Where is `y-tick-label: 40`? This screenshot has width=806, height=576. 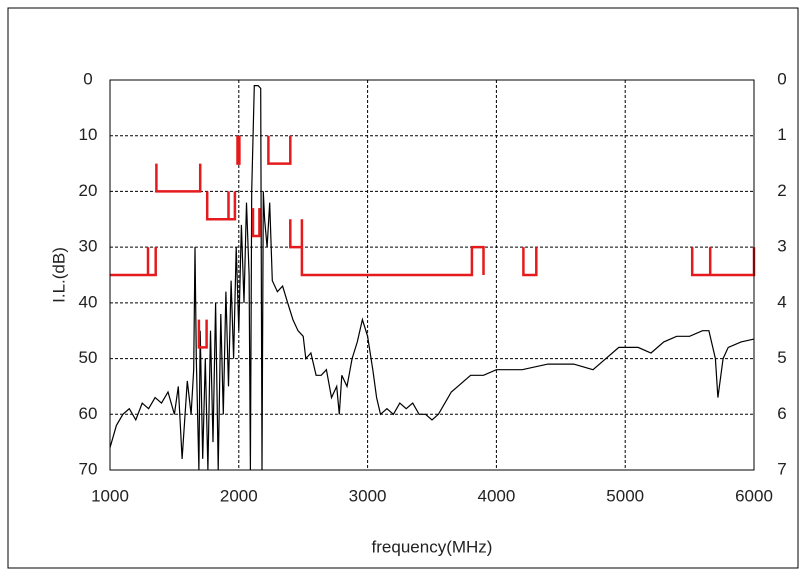 y-tick-label: 40 is located at coordinates (88, 301).